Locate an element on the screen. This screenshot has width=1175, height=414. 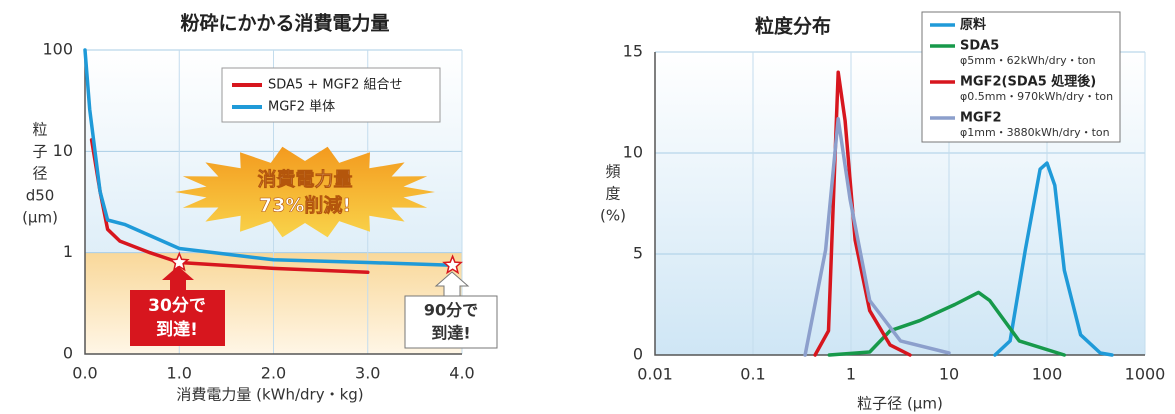
legend-label: SDA5 is located at coordinates (979, 46).